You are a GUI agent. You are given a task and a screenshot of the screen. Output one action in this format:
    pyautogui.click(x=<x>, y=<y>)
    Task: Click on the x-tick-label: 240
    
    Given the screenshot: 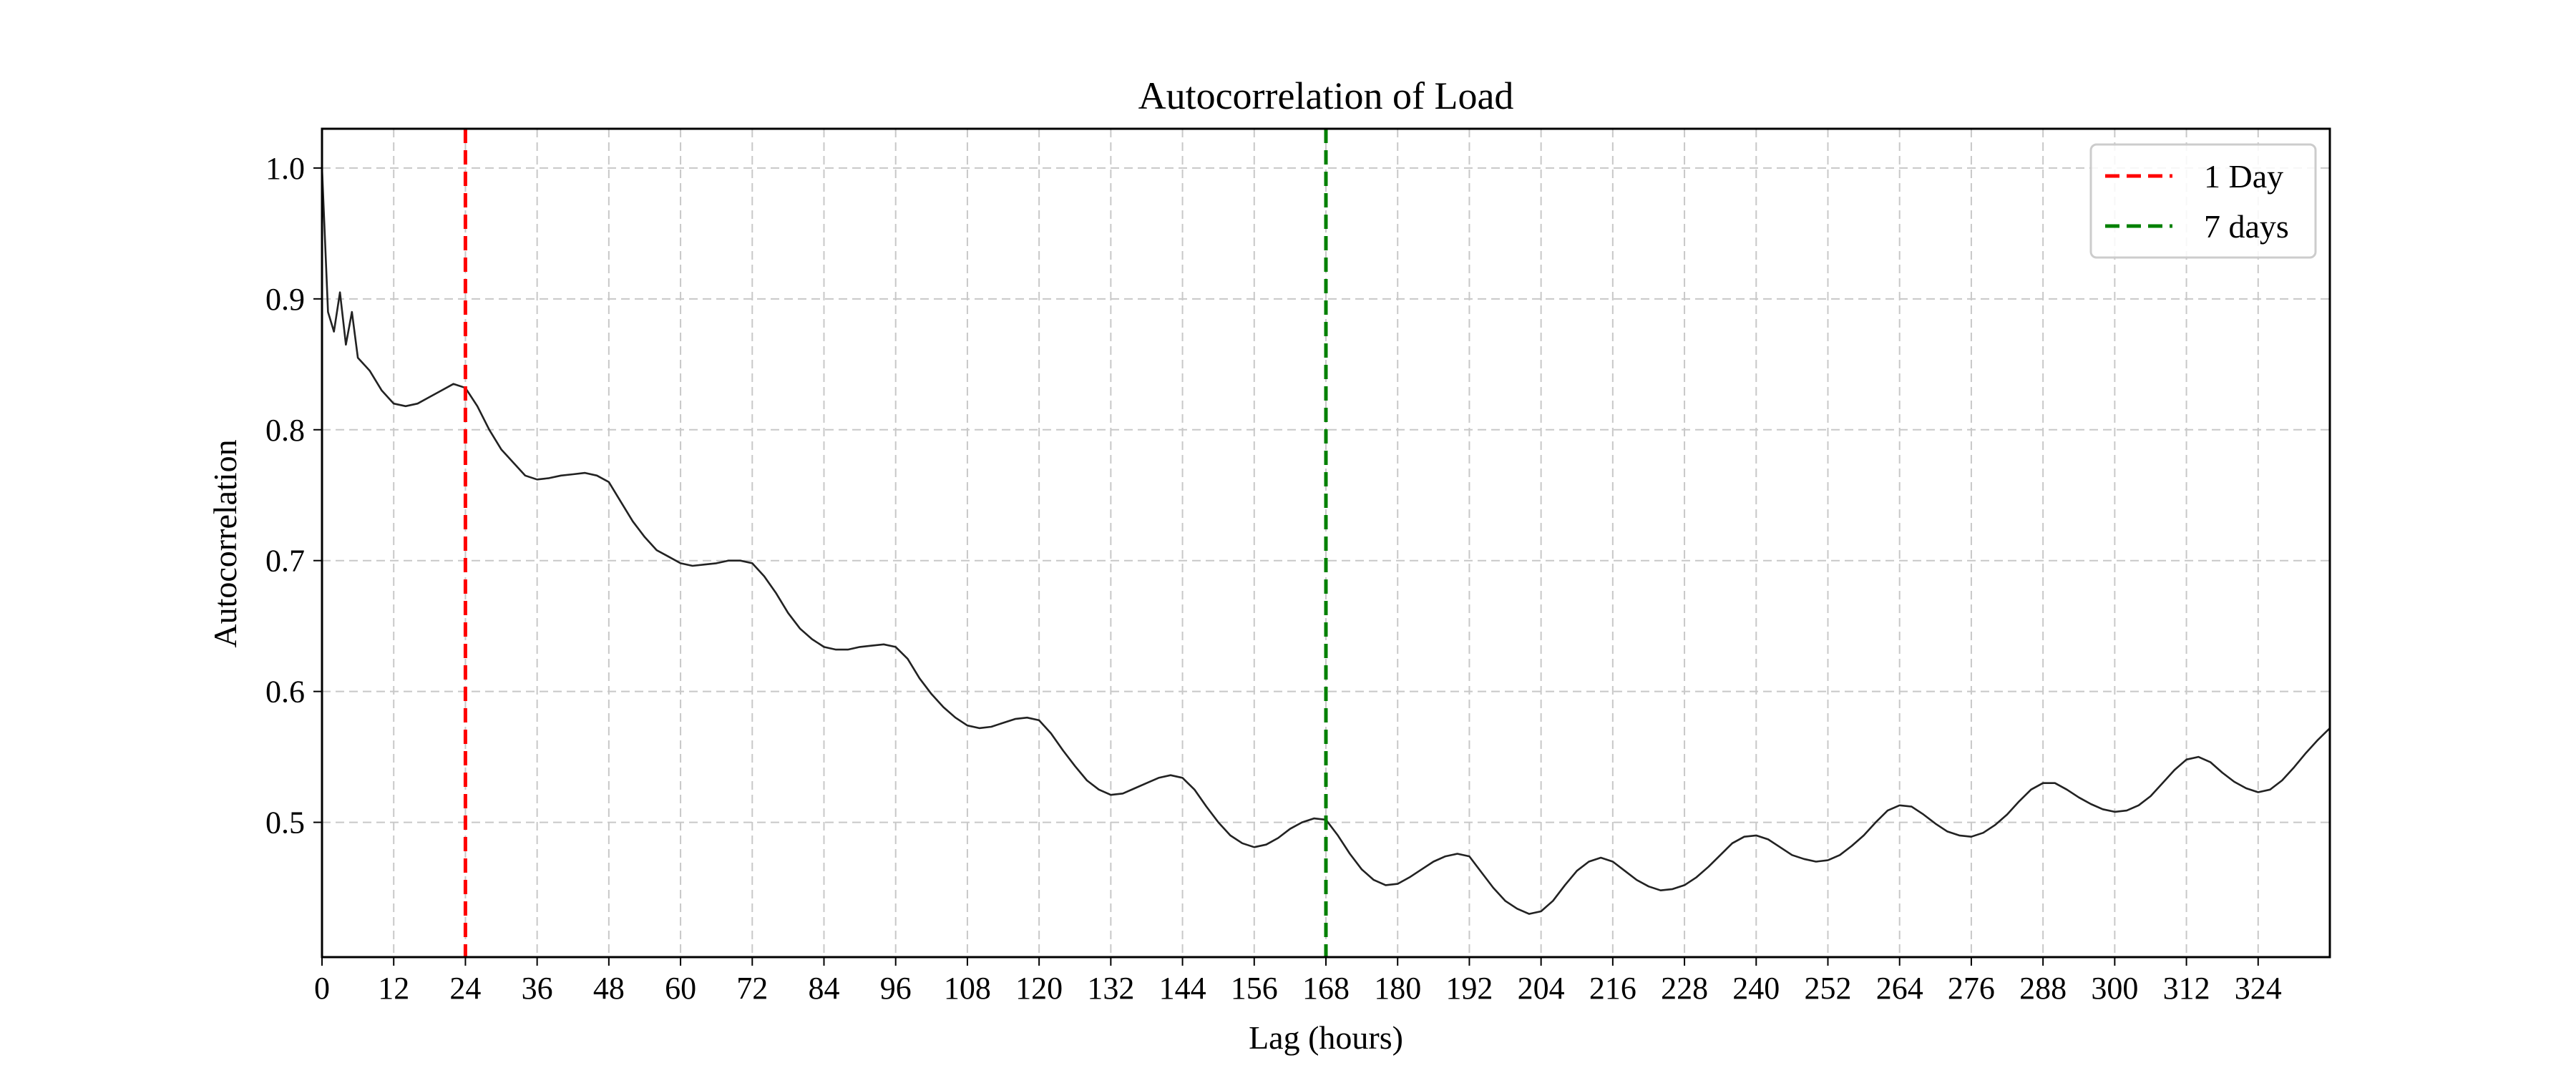 What is the action you would take?
    pyautogui.click(x=1756, y=989)
    